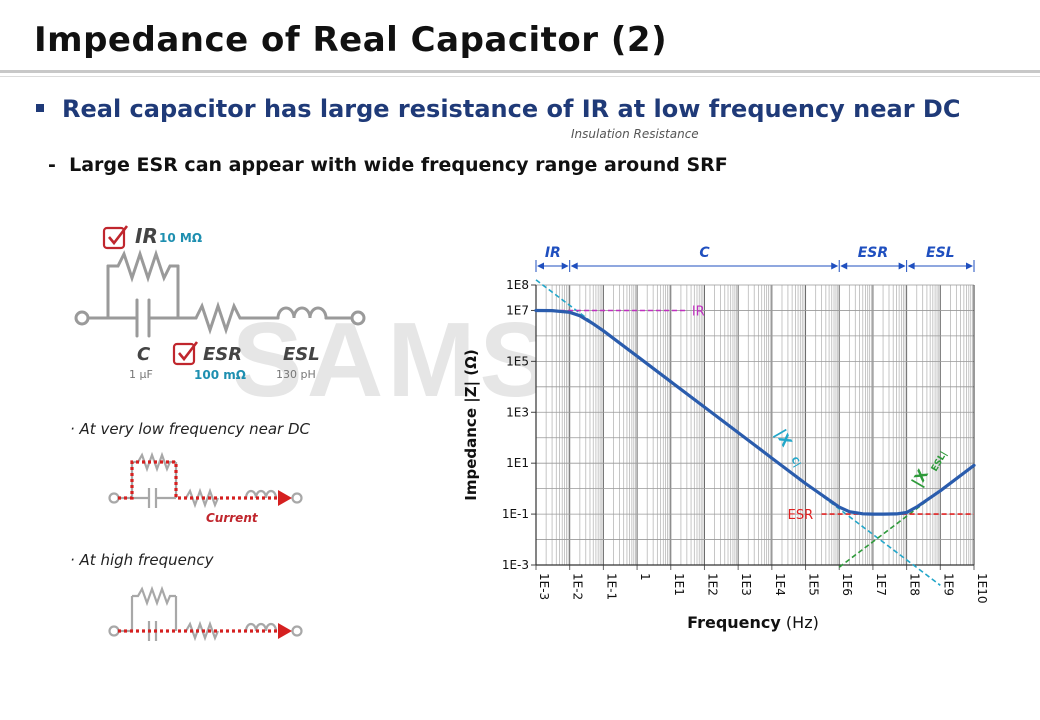 This screenshot has width=1040, height=720. Describe the element at coordinates (520, 71) in the screenshot. I see `title-divider` at that location.